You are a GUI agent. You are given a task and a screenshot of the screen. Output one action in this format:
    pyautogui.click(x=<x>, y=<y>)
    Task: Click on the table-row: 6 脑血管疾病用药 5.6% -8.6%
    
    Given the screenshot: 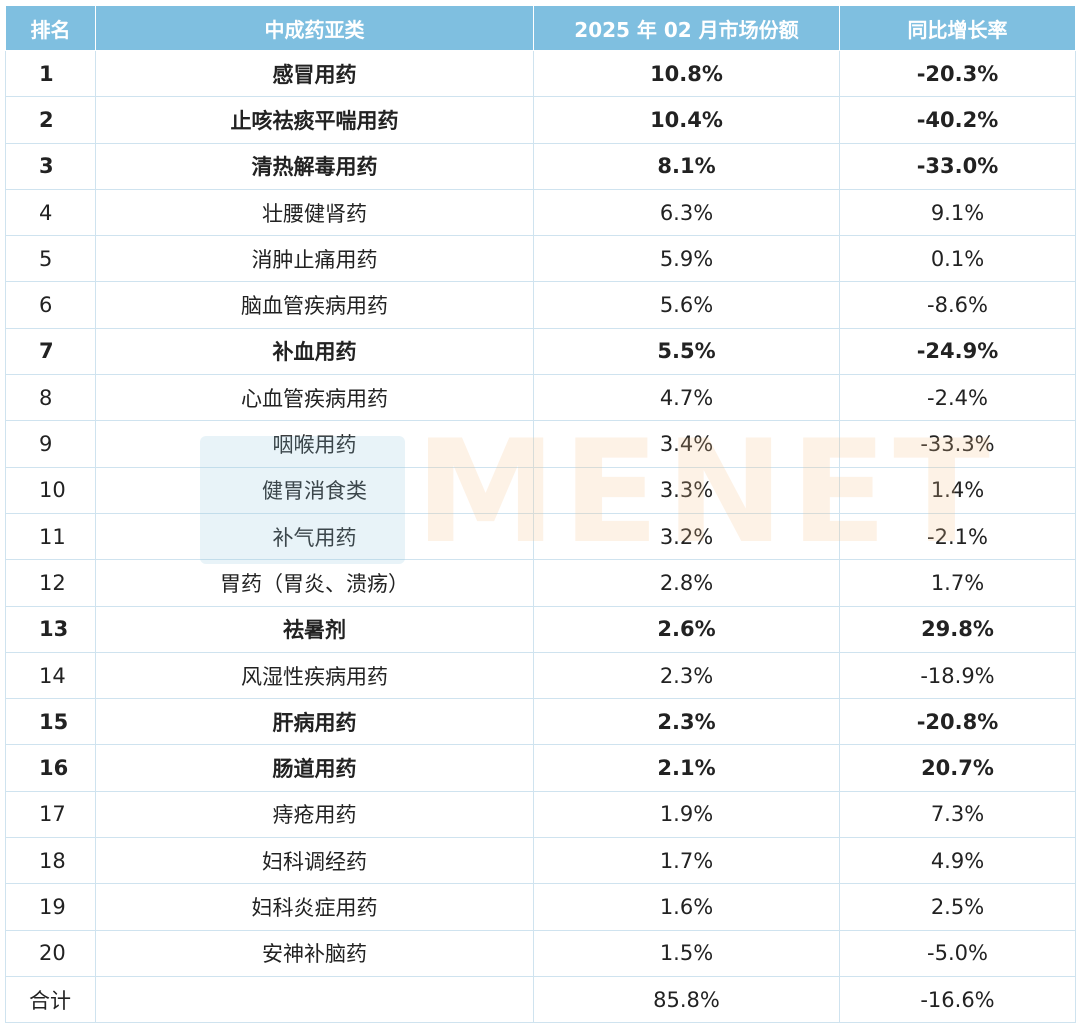 What is the action you would take?
    pyautogui.click(x=540, y=305)
    